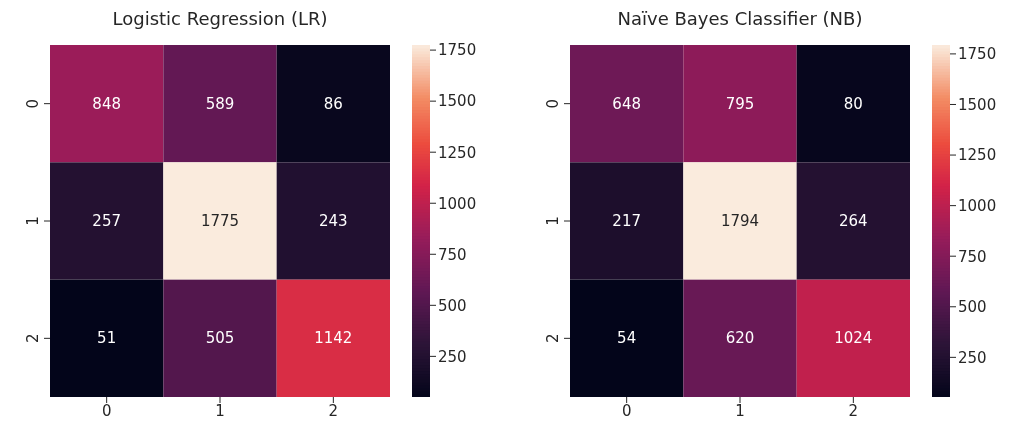  I want to click on data-label: 51, so click(107, 338).